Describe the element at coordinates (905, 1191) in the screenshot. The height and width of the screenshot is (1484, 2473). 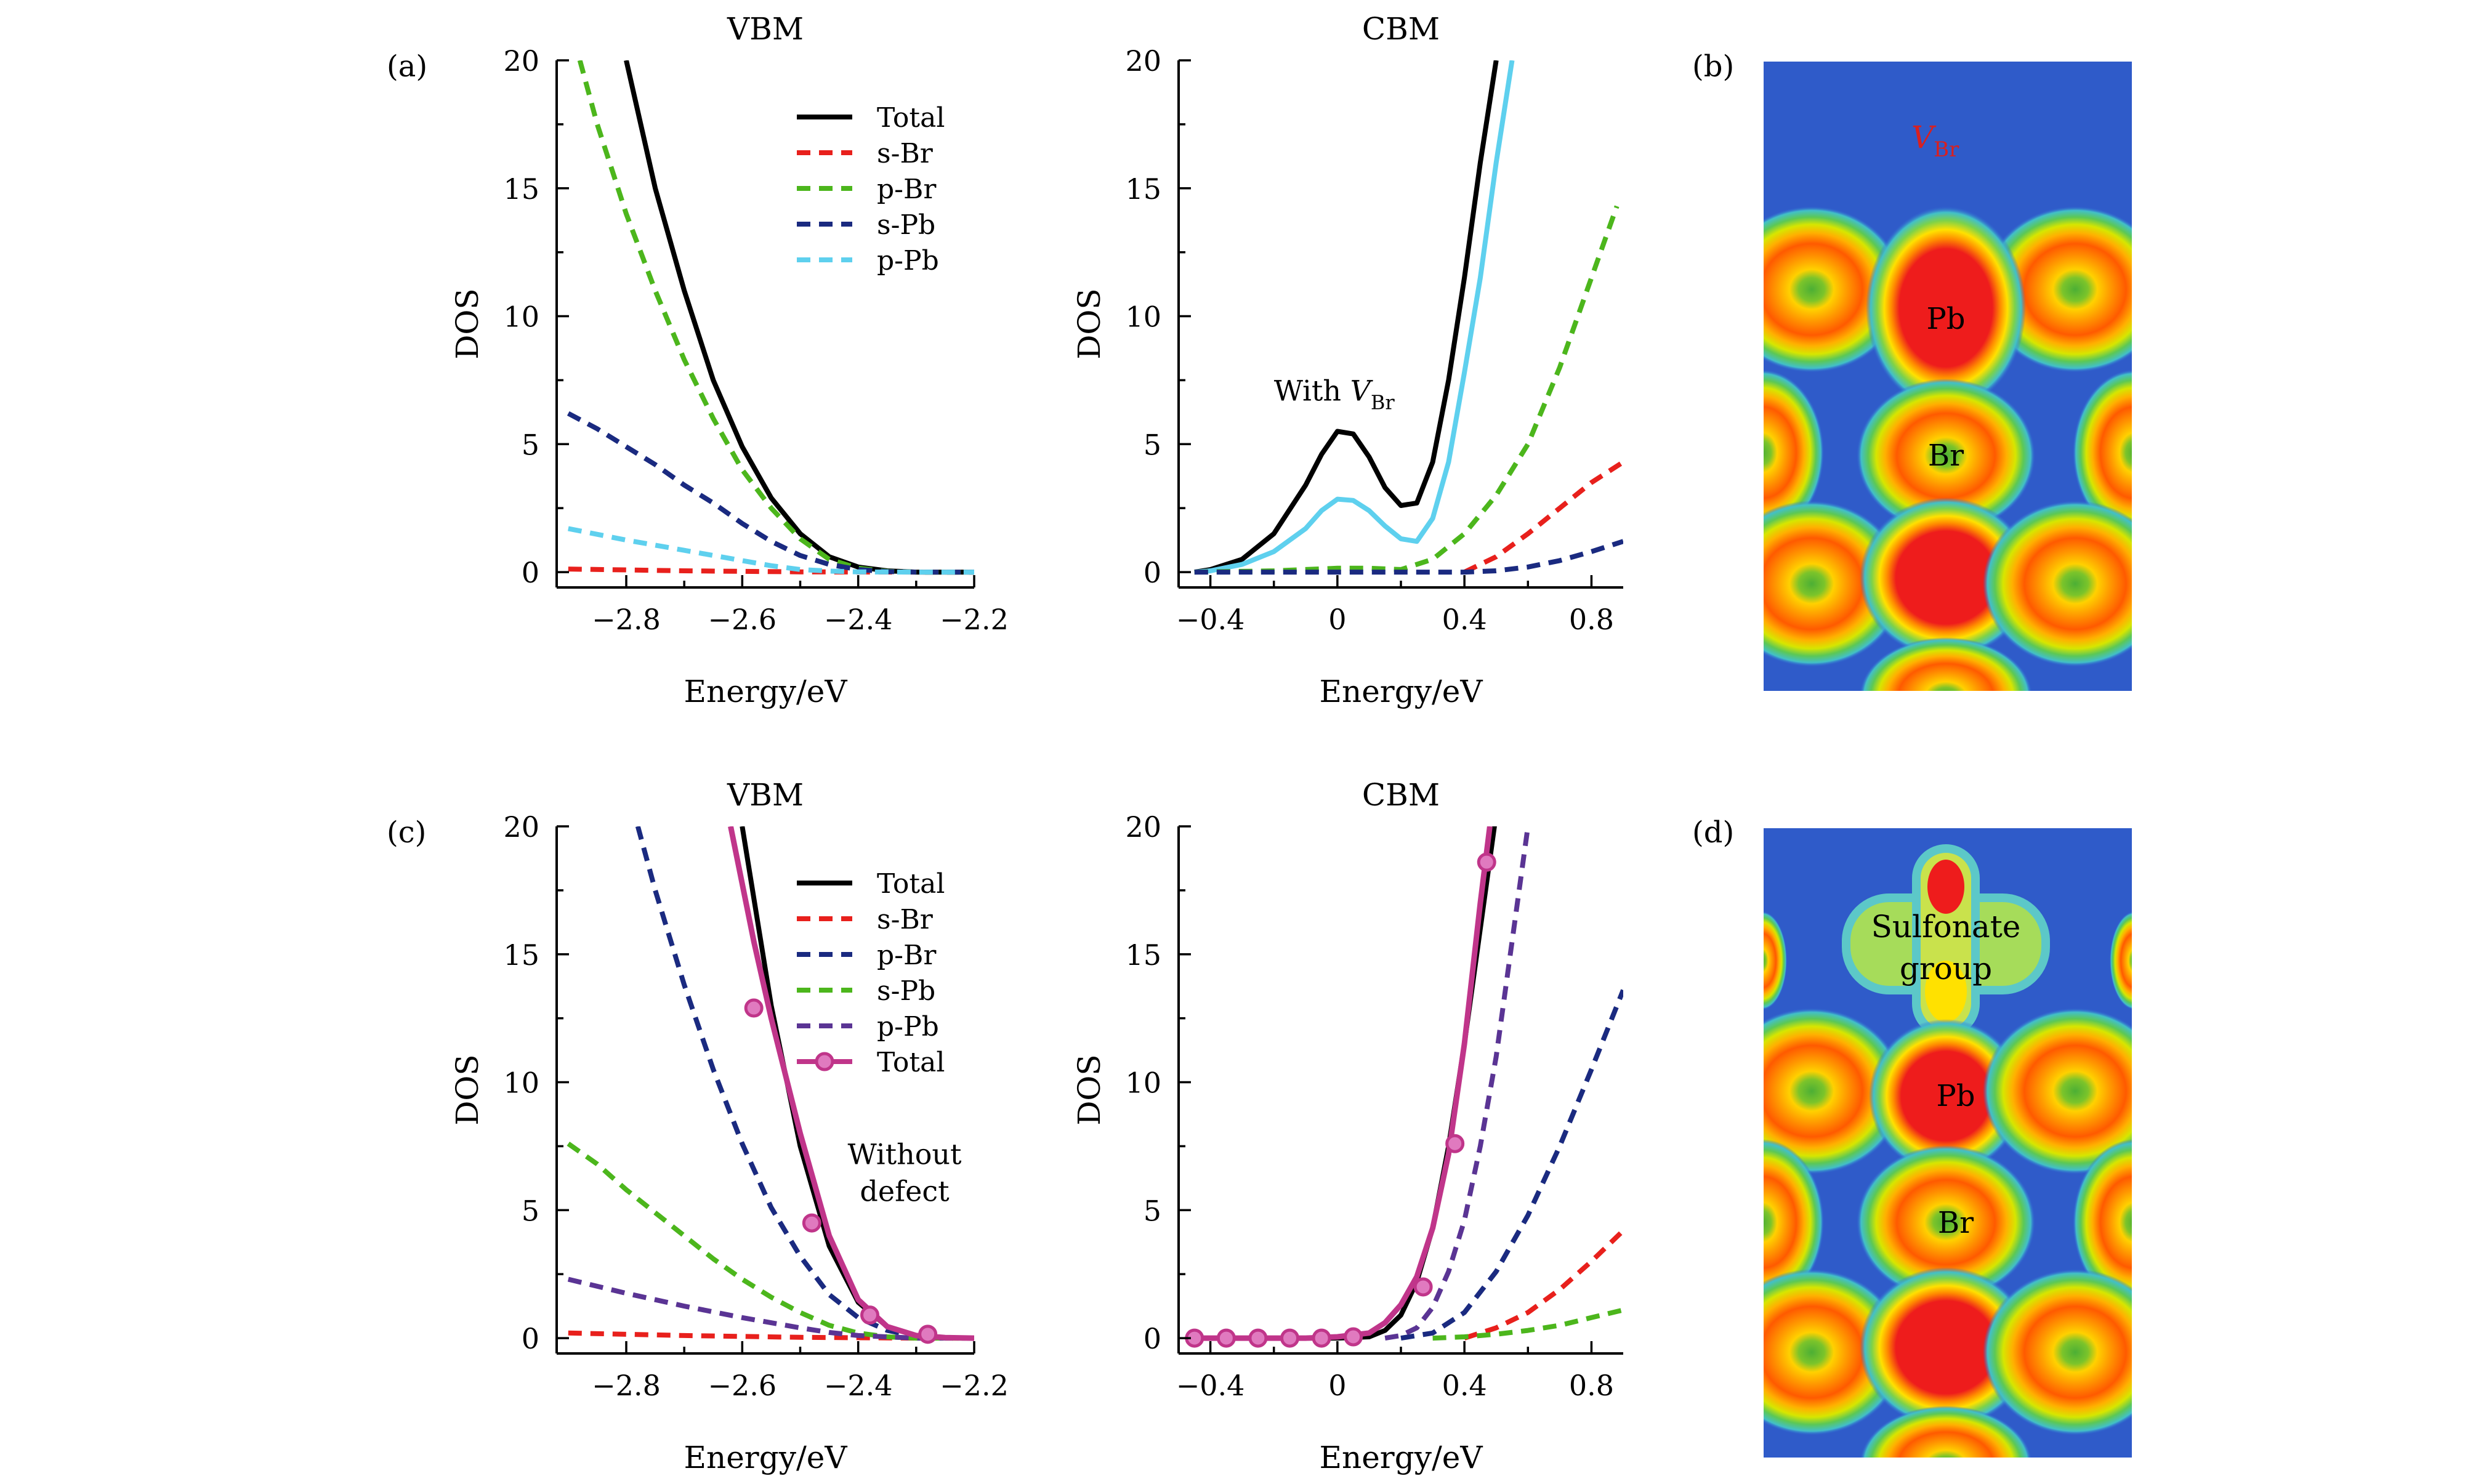
I see `annotation-text: defect` at that location.